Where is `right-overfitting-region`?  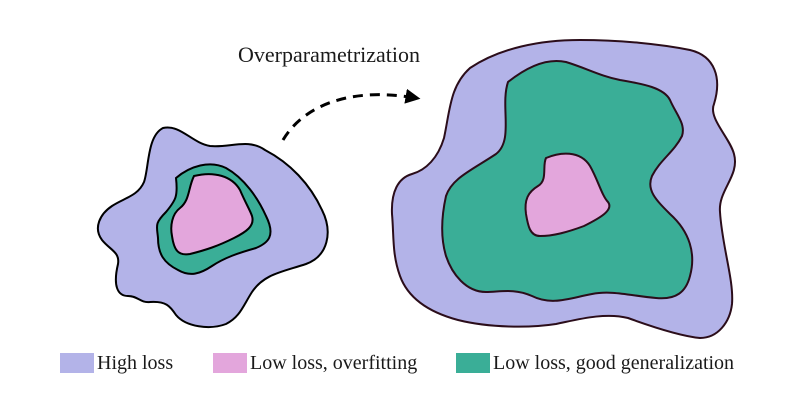
right-overfitting-region is located at coordinates (567, 195).